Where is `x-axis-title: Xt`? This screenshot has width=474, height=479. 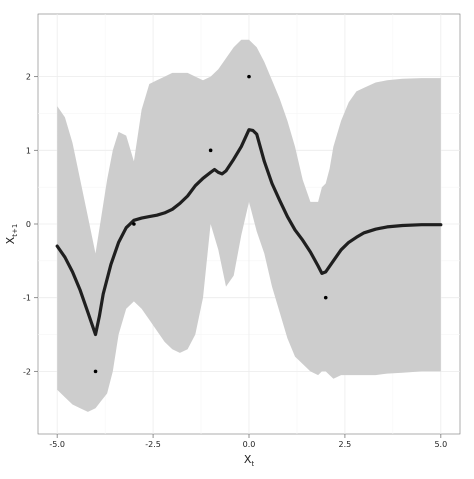 x-axis-title: Xt is located at coordinates (249, 460).